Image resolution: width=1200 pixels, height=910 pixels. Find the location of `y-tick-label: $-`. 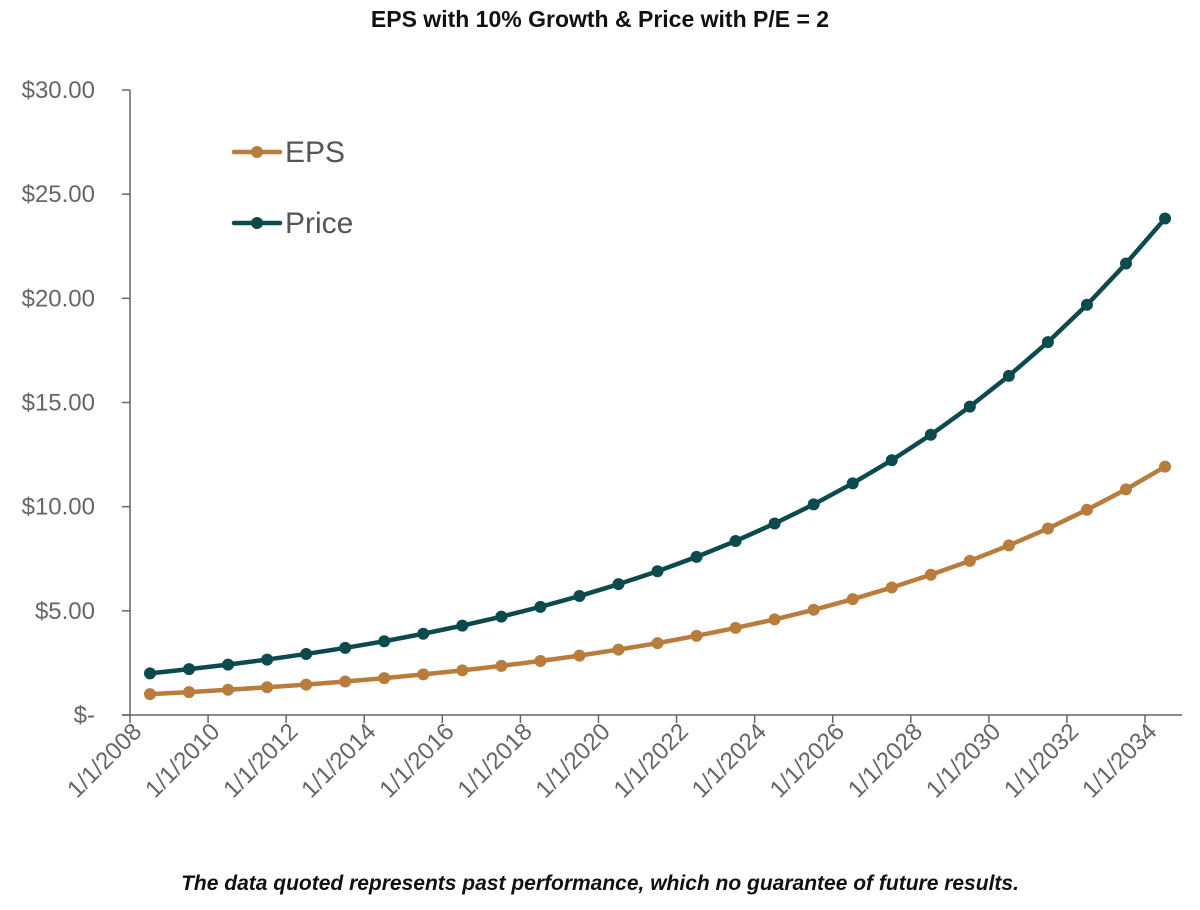

y-tick-label: $- is located at coordinates (84, 715).